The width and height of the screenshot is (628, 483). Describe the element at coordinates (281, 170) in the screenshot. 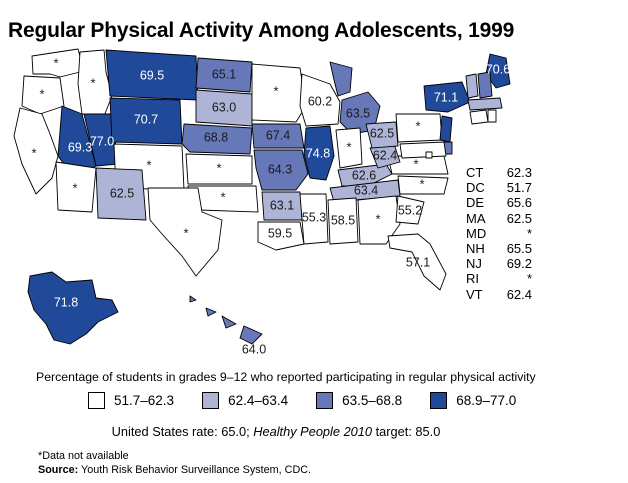

I see `state-mo` at that location.